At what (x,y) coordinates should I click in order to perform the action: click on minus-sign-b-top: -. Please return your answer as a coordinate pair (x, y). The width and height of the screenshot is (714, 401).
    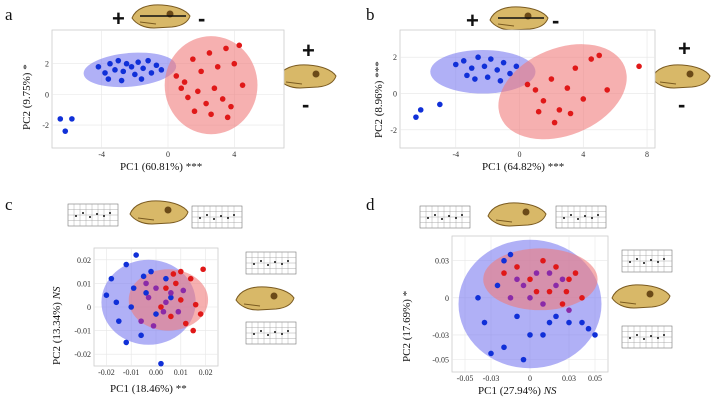
    Looking at the image, I should click on (555, 20).